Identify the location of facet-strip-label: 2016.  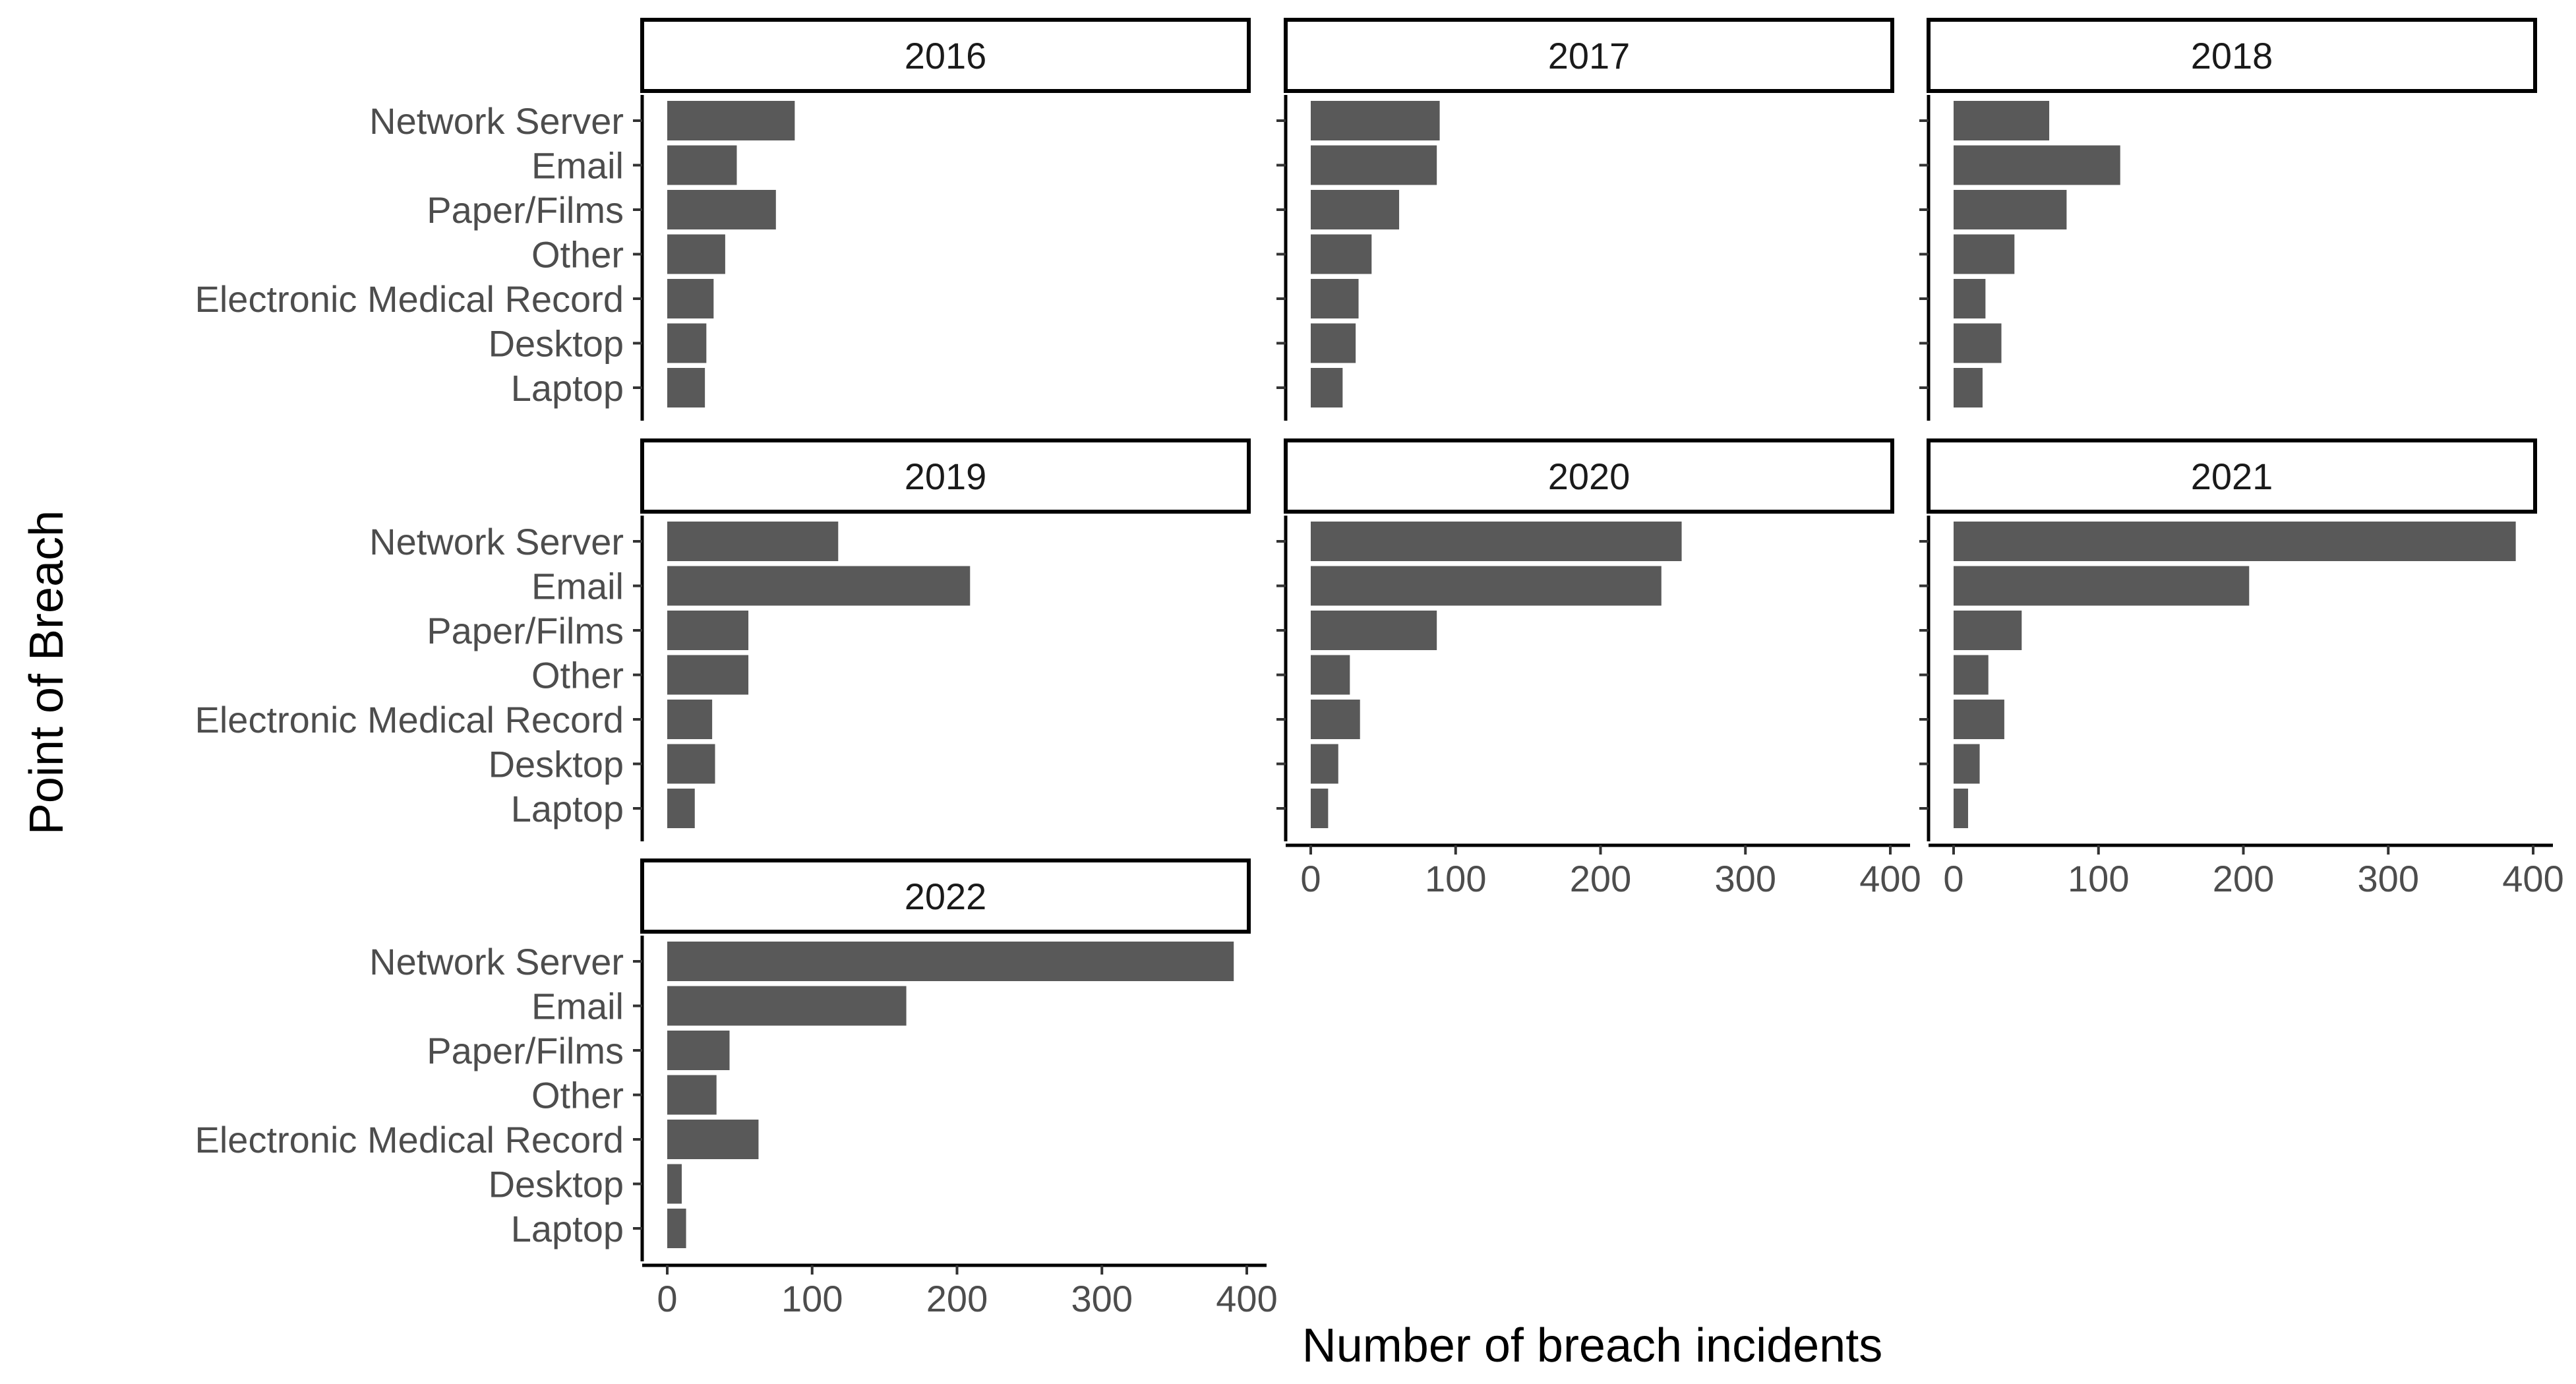
(946, 56).